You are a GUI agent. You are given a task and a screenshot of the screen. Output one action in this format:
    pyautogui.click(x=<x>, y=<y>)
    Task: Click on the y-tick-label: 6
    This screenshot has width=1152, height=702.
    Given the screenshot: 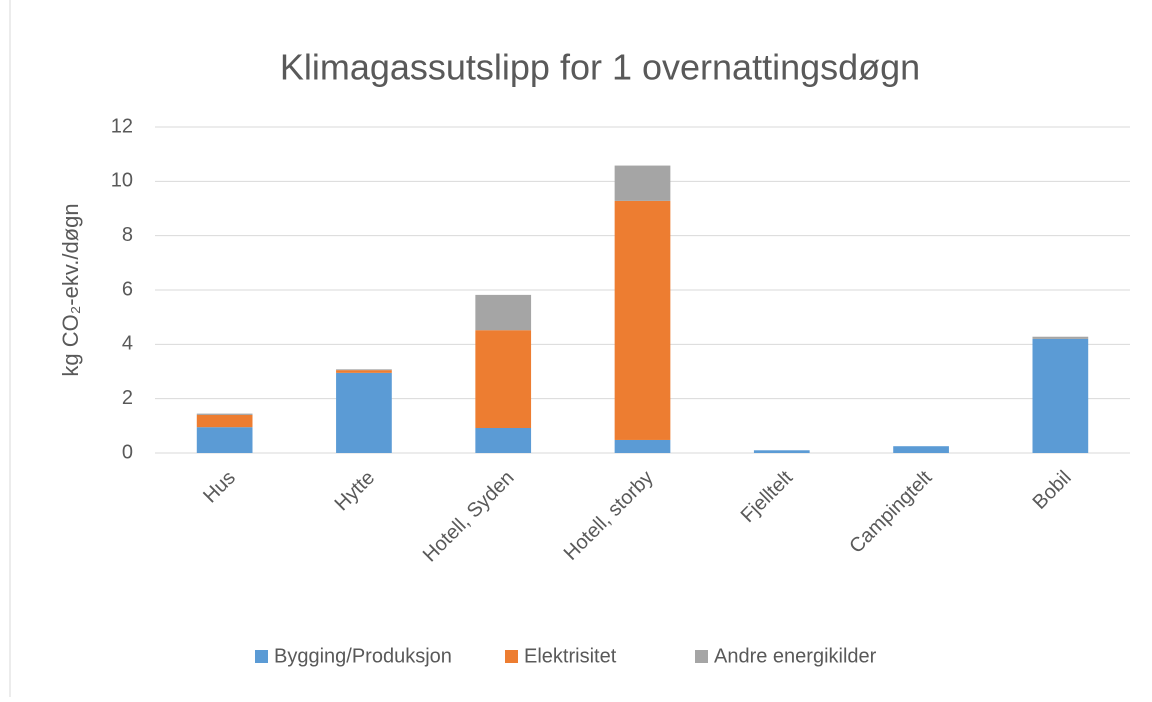 What is the action you would take?
    pyautogui.click(x=127, y=289)
    